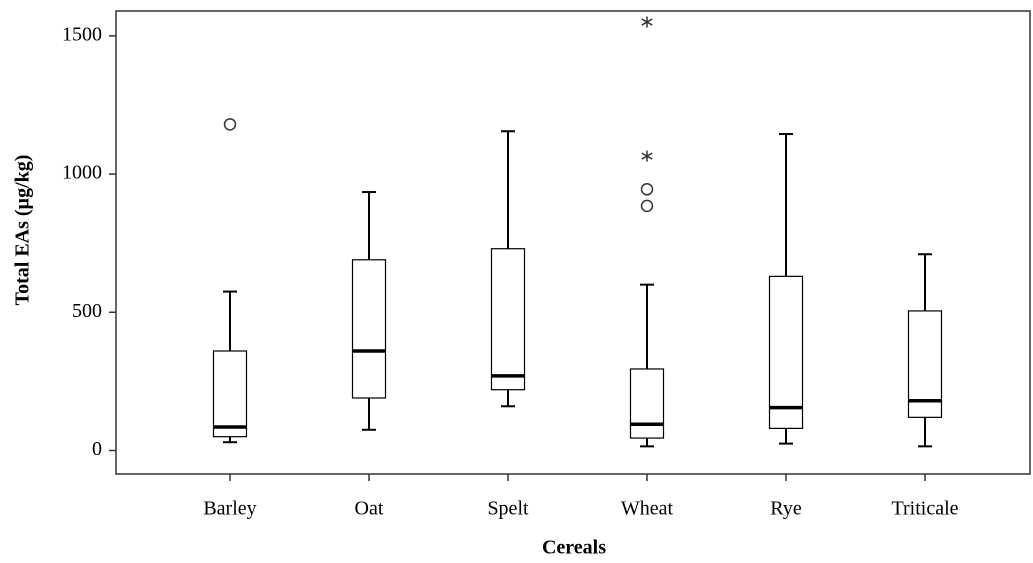 Image resolution: width=1033 pixels, height=563 pixels. I want to click on y-tick-label: 500, so click(87, 311).